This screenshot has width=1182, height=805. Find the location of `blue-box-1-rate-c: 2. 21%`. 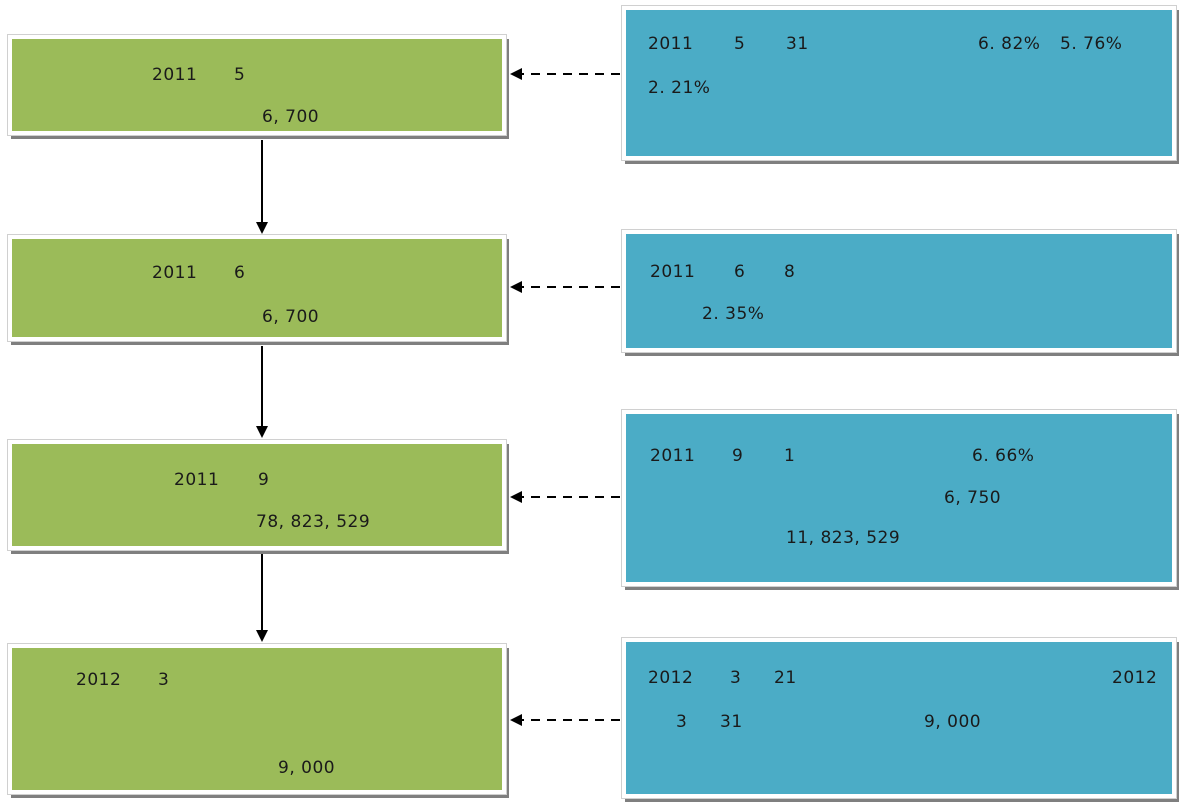

blue-box-1-rate-c: 2. 21% is located at coordinates (679, 88).